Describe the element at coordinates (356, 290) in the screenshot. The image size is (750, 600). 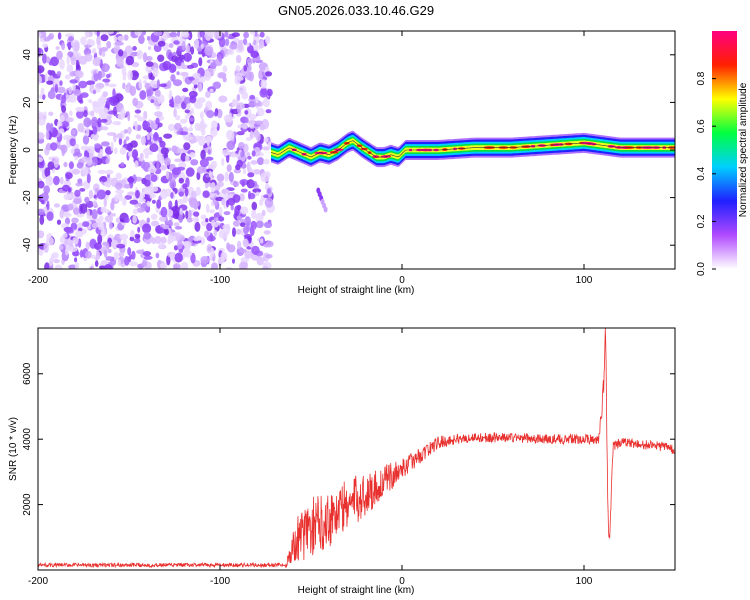
I see `spectrogram-xlabel: Height of straight line (km)` at that location.